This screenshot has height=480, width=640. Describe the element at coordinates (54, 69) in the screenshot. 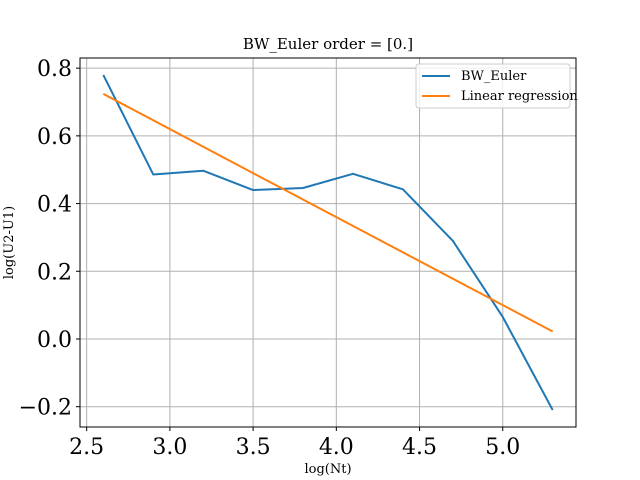

I see `y-tick-label: 0.8` at that location.